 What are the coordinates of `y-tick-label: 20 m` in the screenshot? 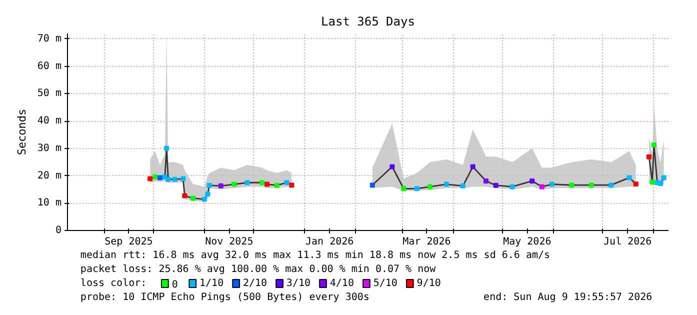 It's located at (49, 176).